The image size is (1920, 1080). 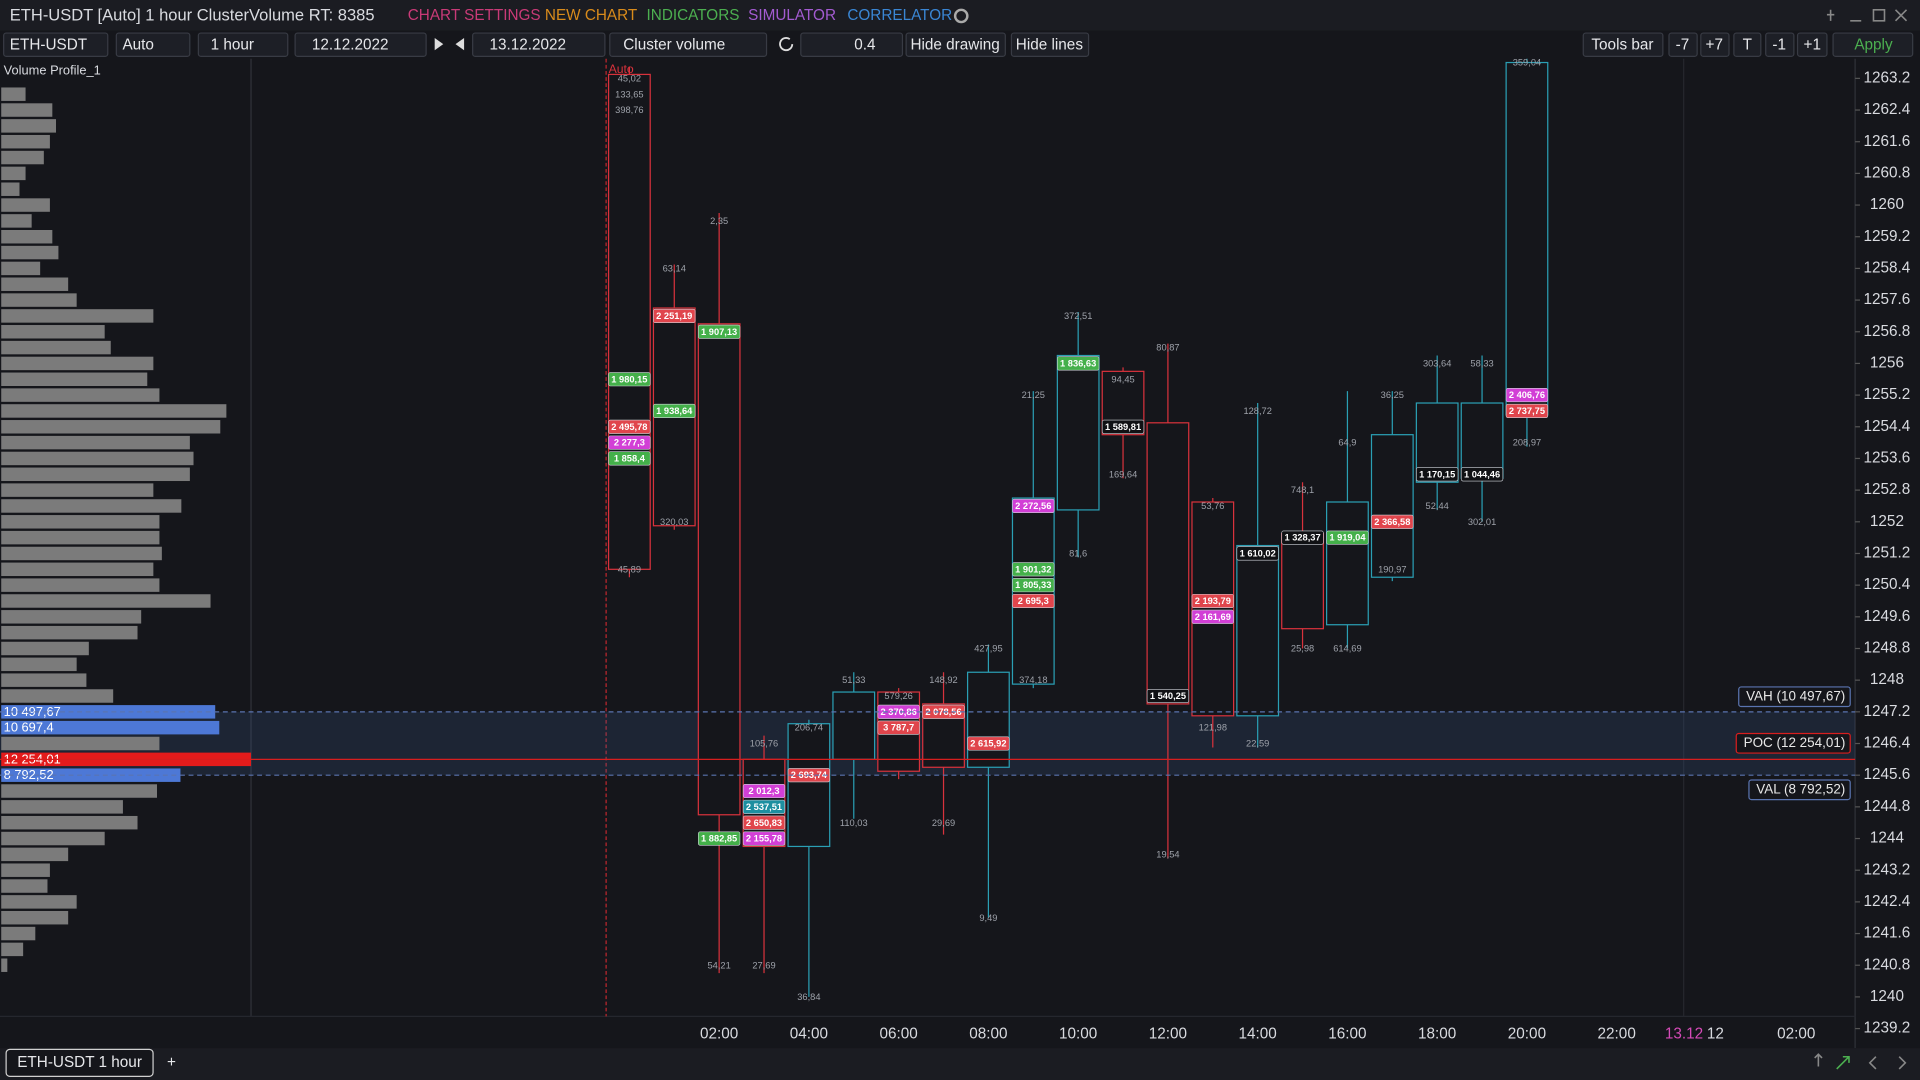 What do you see at coordinates (1830, 15) in the screenshot?
I see `pin-icon` at bounding box center [1830, 15].